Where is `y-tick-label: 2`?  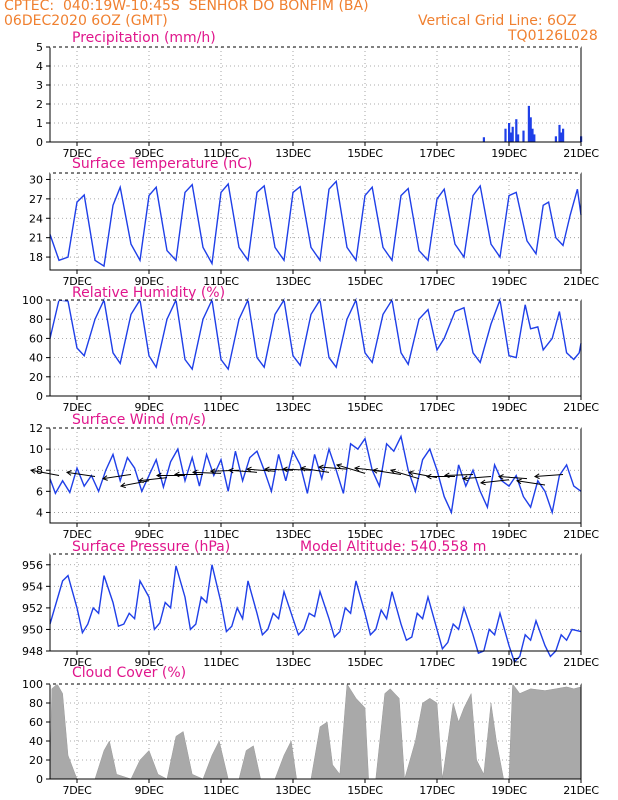 y-tick-label: 2 is located at coordinates (39, 104).